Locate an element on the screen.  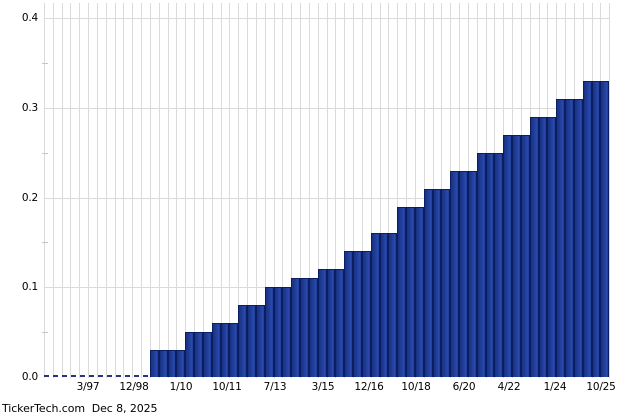
x-axis-tick-label: 12/16 is located at coordinates (369, 387).